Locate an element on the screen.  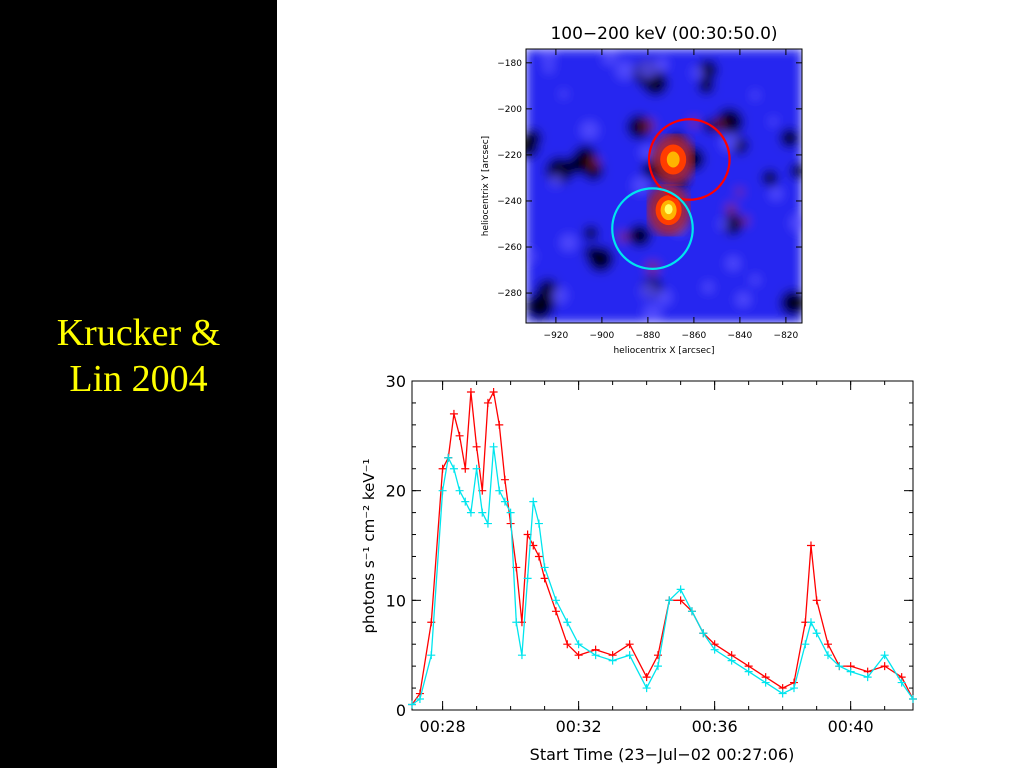
slide-title: Krucker & Lin 2004 is located at coordinates (138, 356).